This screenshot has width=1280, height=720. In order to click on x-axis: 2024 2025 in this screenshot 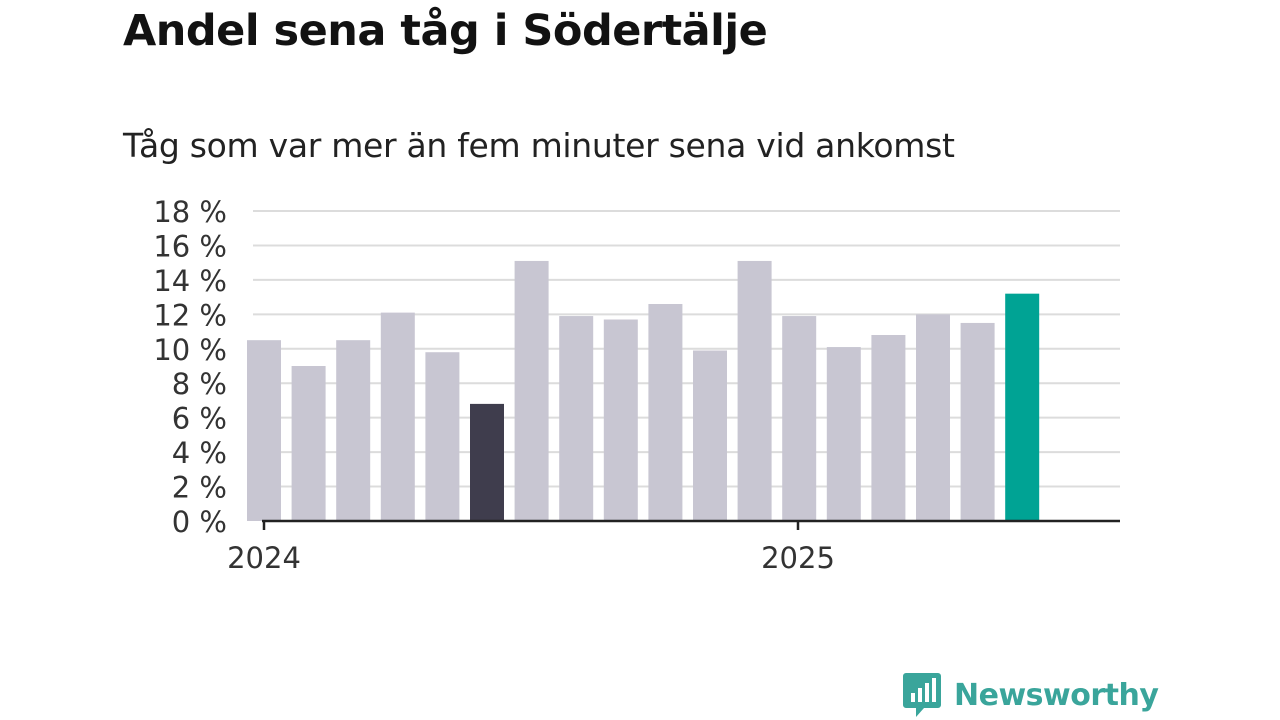, I will do `click(673, 547)`.